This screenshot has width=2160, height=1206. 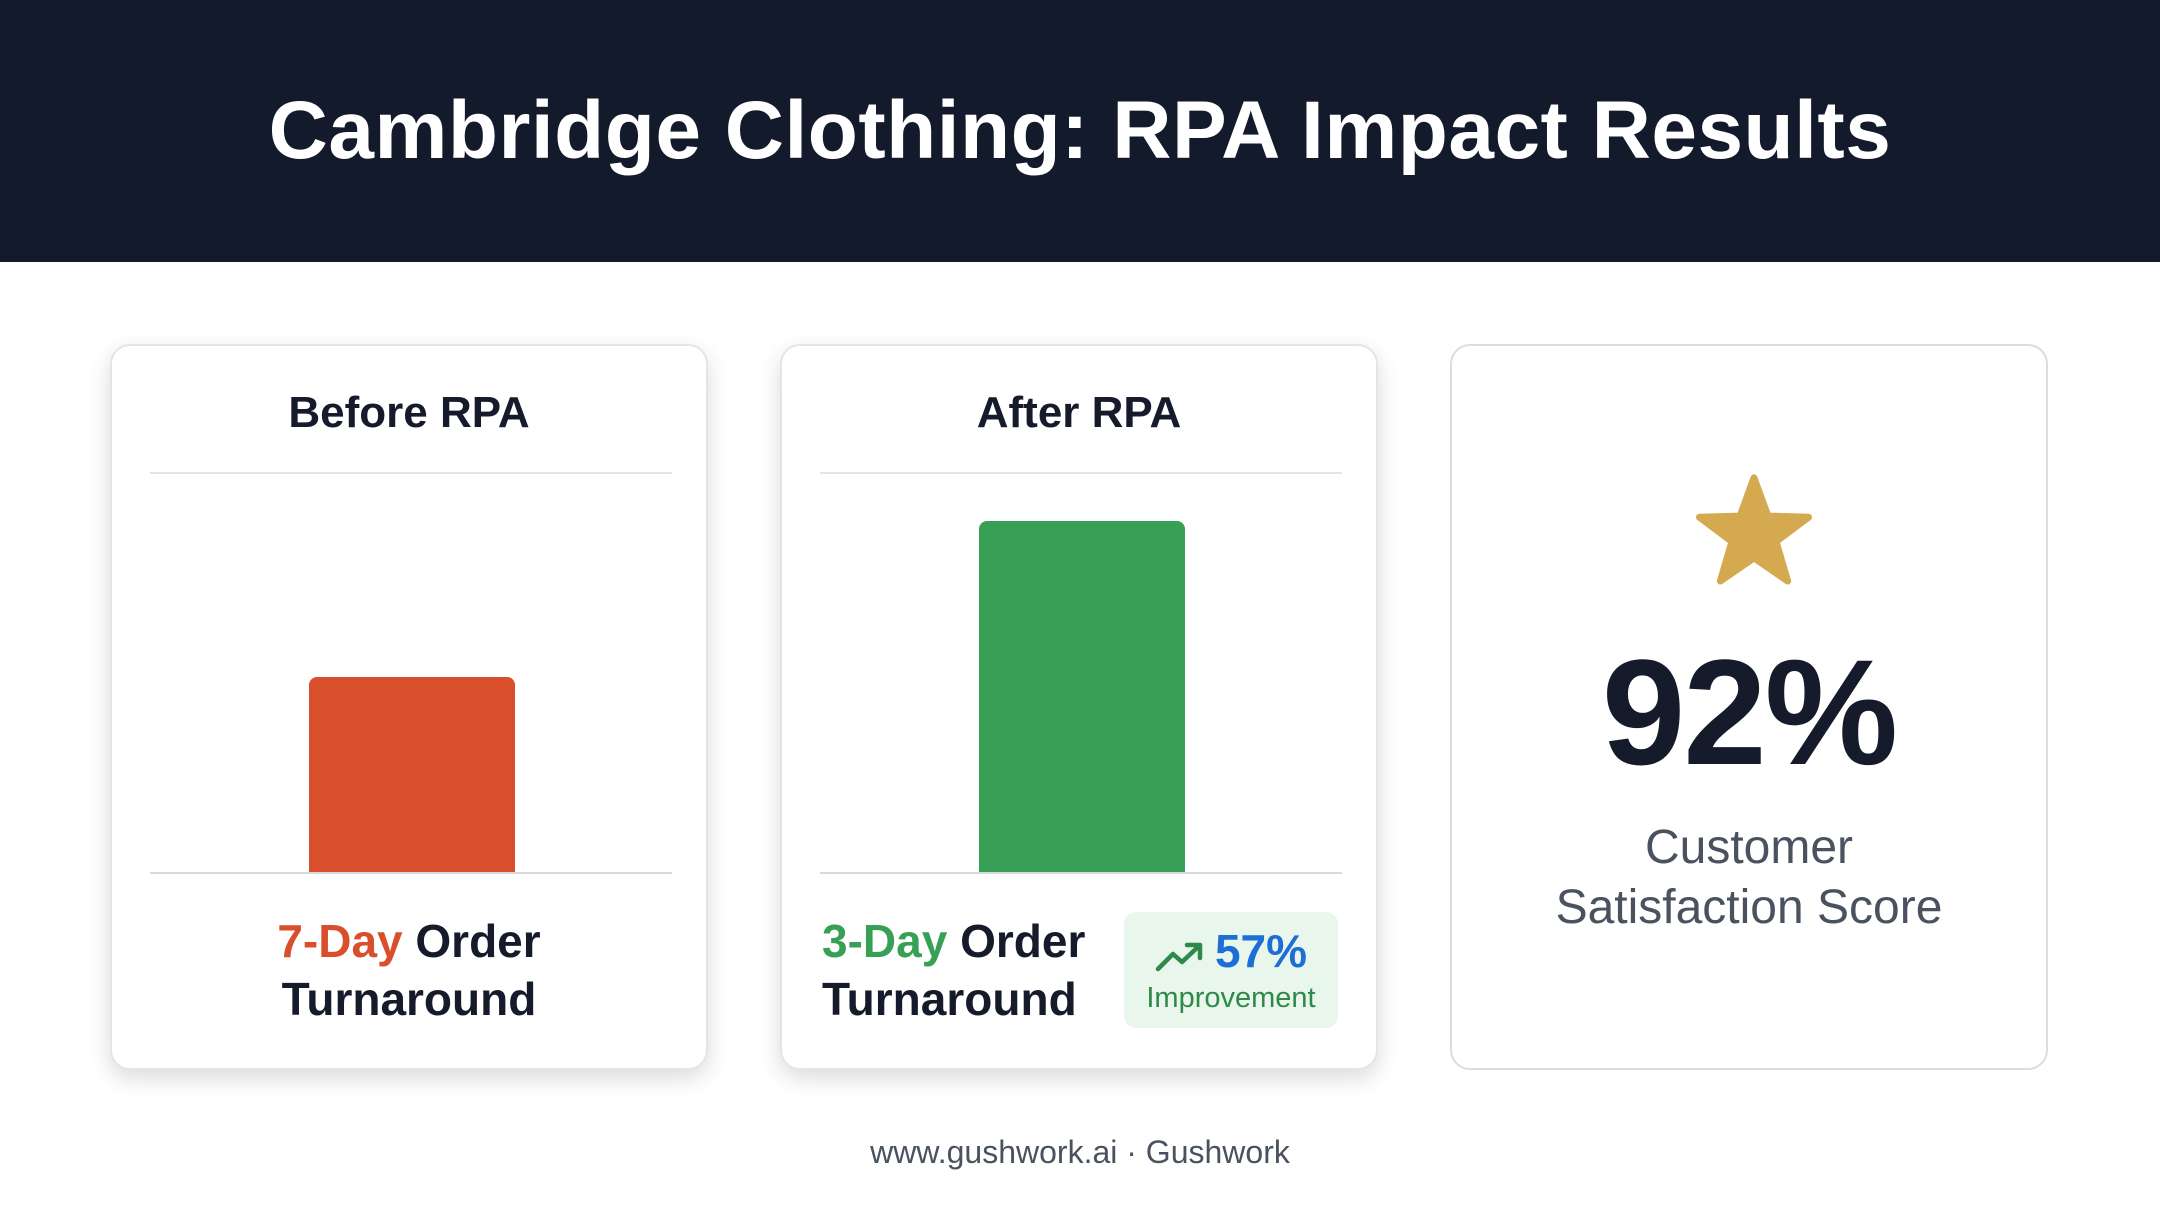 I want to click on before-card-title: Before RPA, so click(x=409, y=412).